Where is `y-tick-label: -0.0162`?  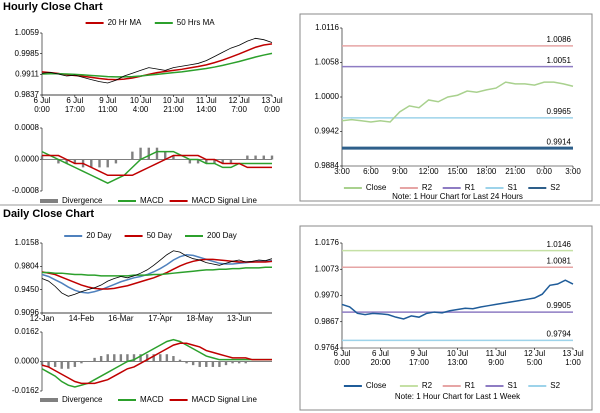 y-tick-label: -0.0162 is located at coordinates (26, 390).